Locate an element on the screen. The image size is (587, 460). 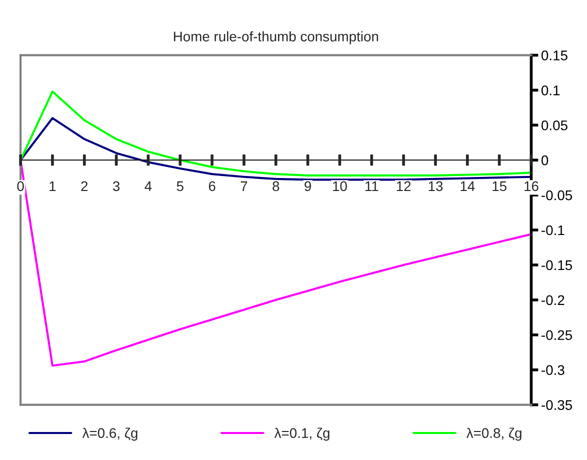
x-tick-label: 0 is located at coordinates (20, 186).